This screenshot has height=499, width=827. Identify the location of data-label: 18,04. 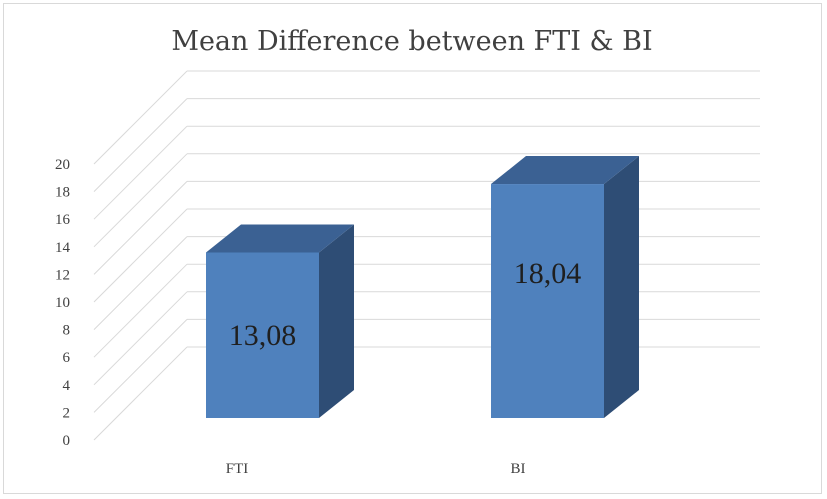
(548, 273).